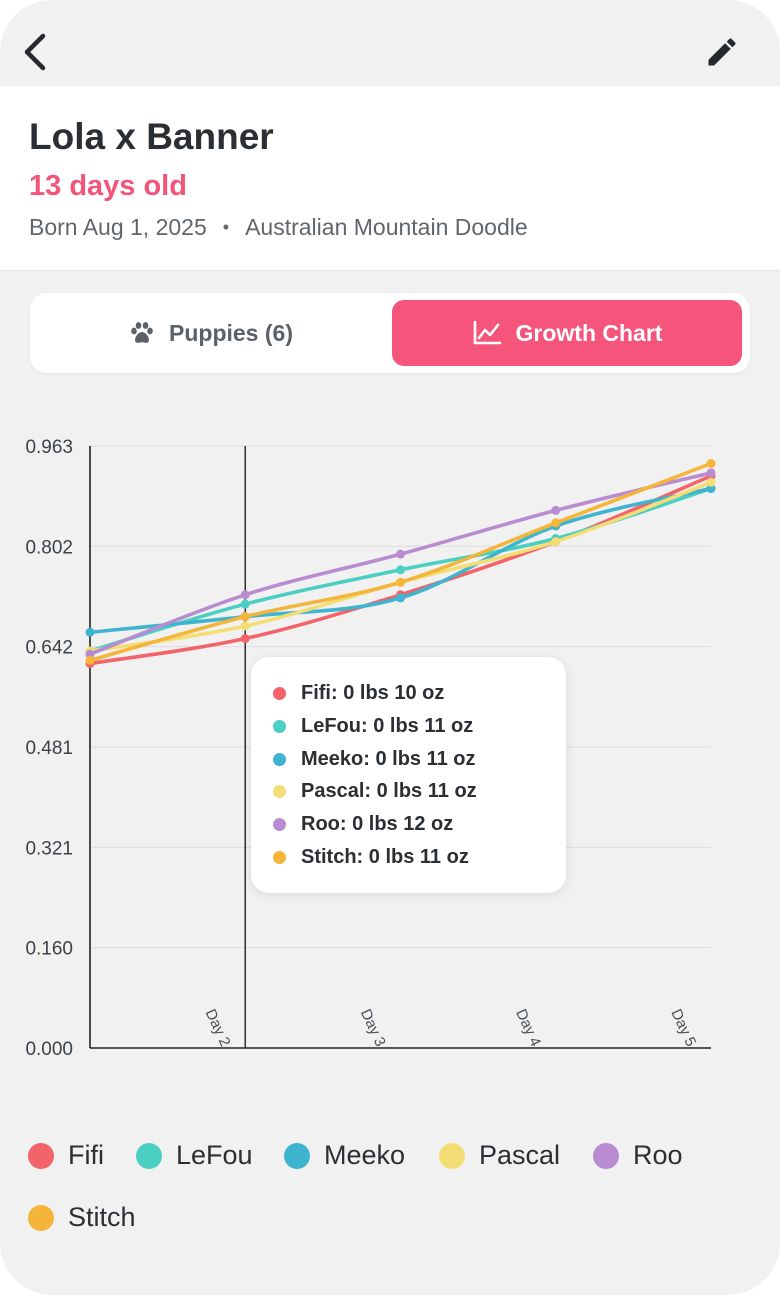  Describe the element at coordinates (520, 1155) in the screenshot. I see `legend-label: Pascal` at that location.